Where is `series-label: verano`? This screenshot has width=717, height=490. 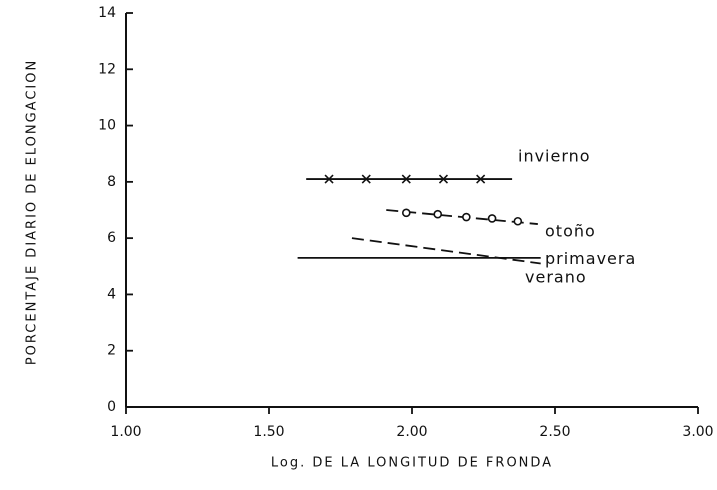 series-label: verano is located at coordinates (556, 276).